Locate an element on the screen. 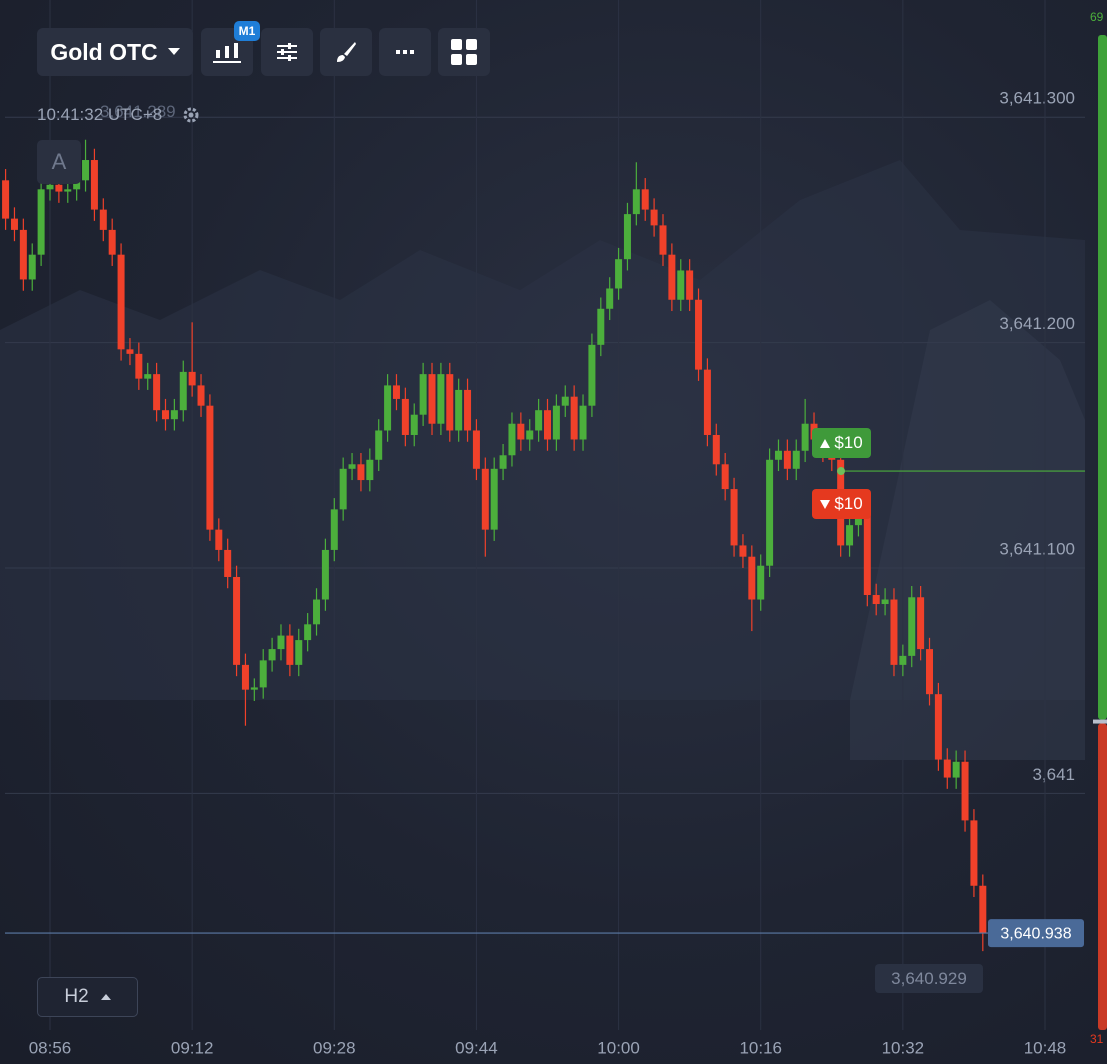 The width and height of the screenshot is (1107, 1064). brush-icon is located at coordinates (346, 52).